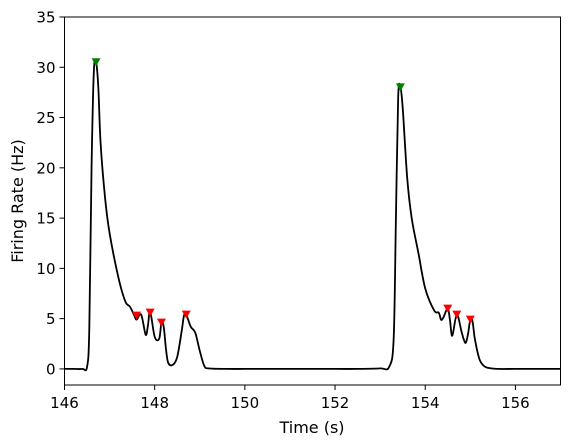 This screenshot has width=570, height=447. I want to click on y-tick-label-10: 10, so click(45, 269).